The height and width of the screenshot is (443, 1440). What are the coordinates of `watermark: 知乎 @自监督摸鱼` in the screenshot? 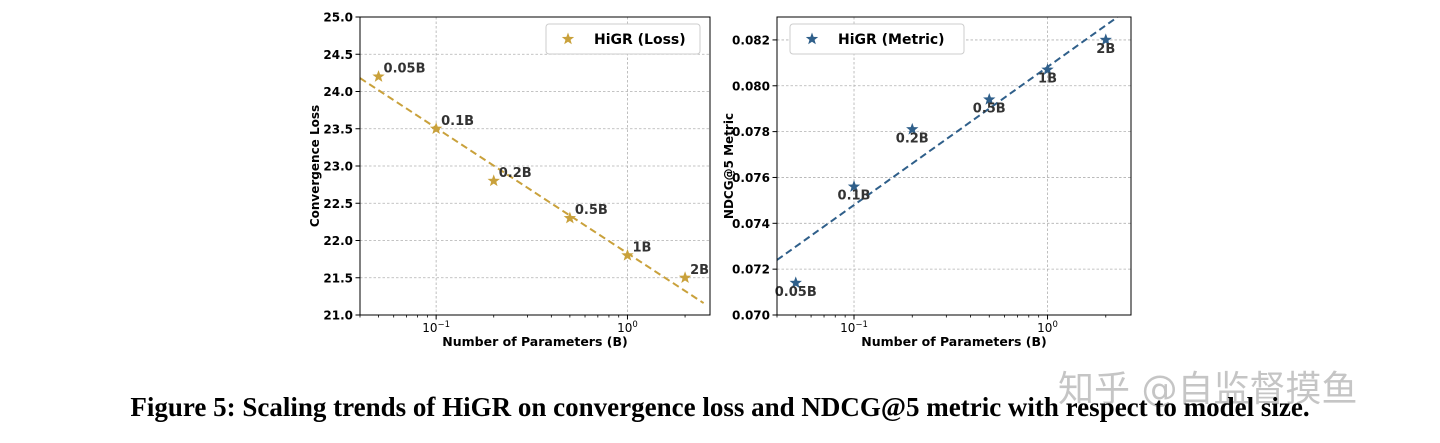 It's located at (1208, 389).